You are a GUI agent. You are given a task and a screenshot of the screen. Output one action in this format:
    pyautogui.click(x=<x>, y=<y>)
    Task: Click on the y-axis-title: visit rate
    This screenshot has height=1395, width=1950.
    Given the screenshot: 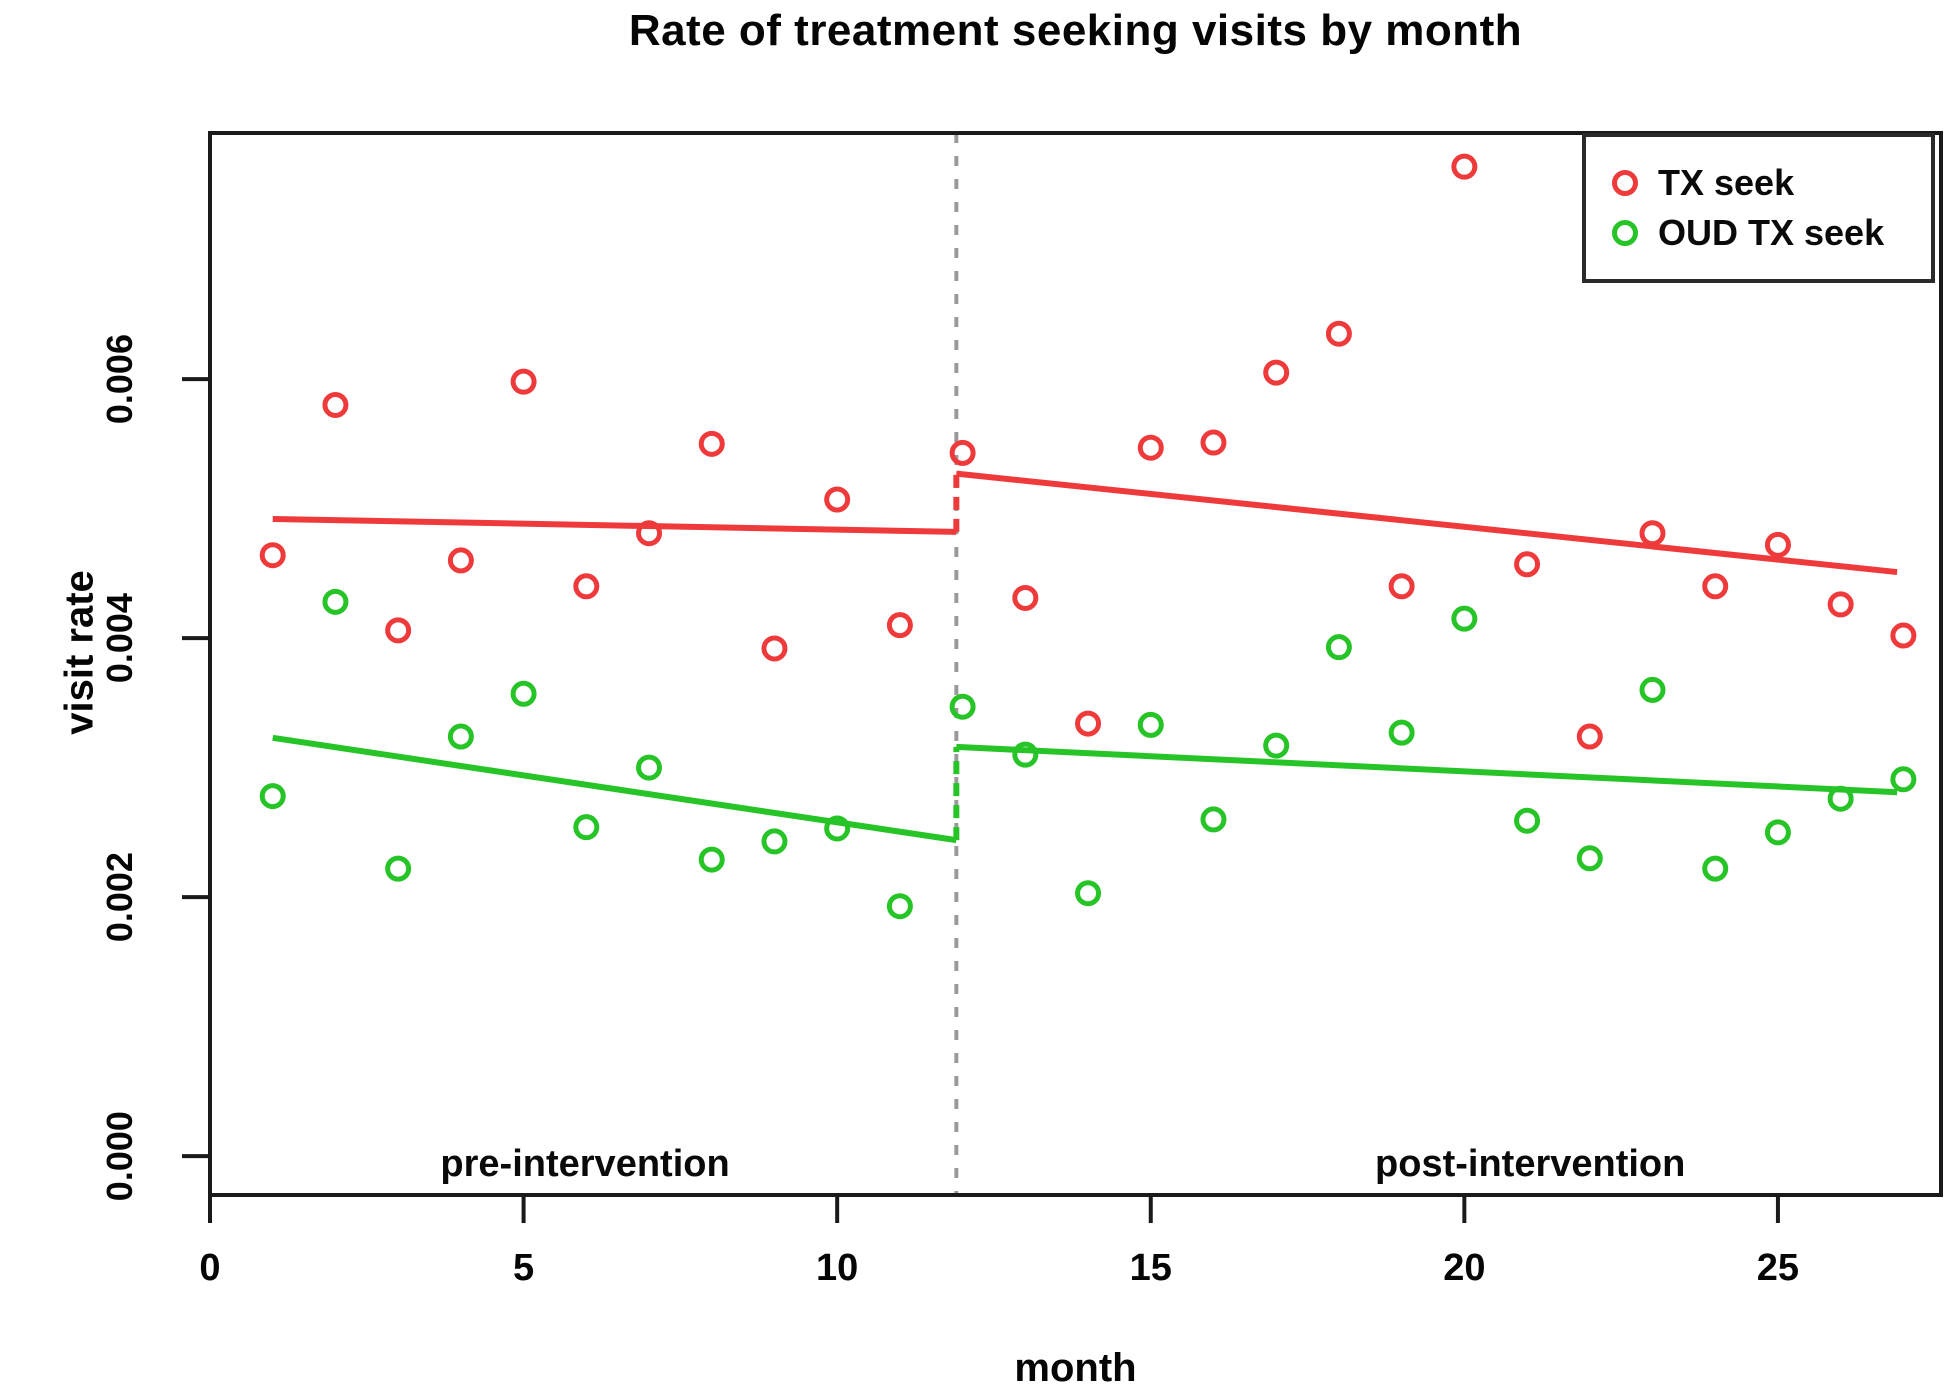 What is the action you would take?
    pyautogui.click(x=79, y=652)
    